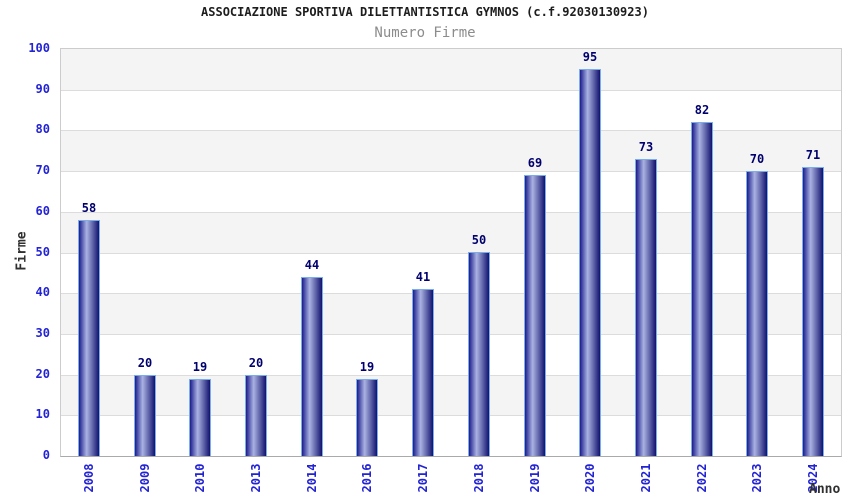 This screenshot has width=850, height=500. I want to click on y-tick-label: 70, so click(42, 170).